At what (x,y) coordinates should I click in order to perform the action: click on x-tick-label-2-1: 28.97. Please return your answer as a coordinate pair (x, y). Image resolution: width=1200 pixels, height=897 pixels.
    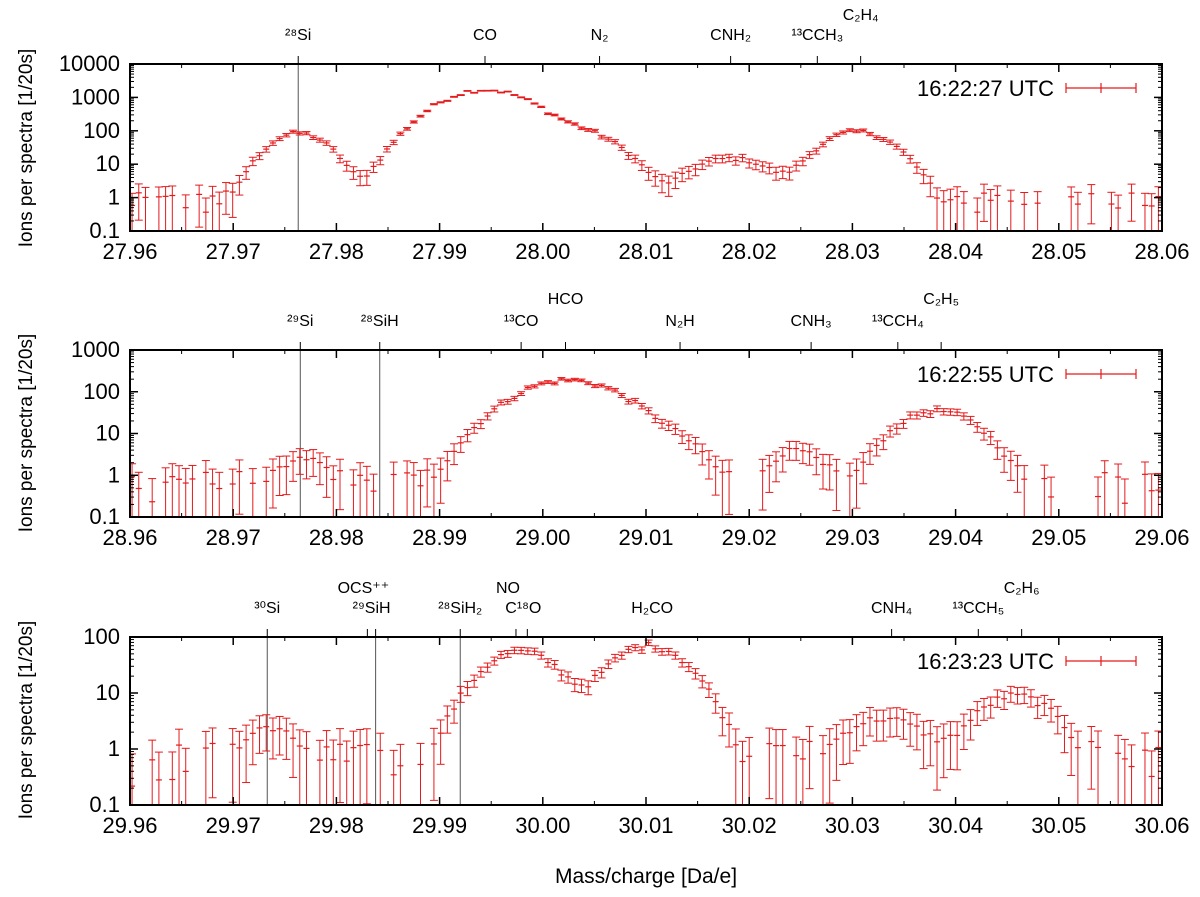
    Looking at the image, I should click on (233, 537).